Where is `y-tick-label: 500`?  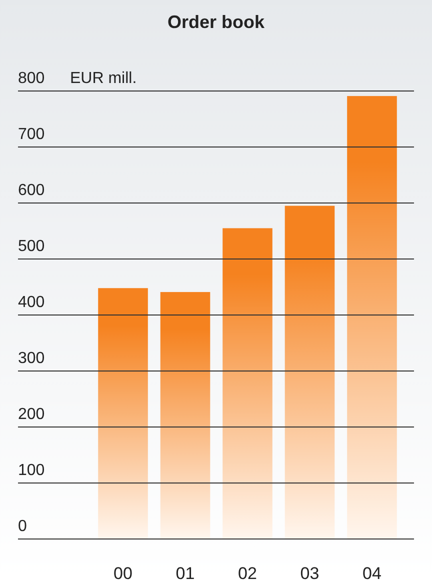 y-tick-label: 500 is located at coordinates (31, 246).